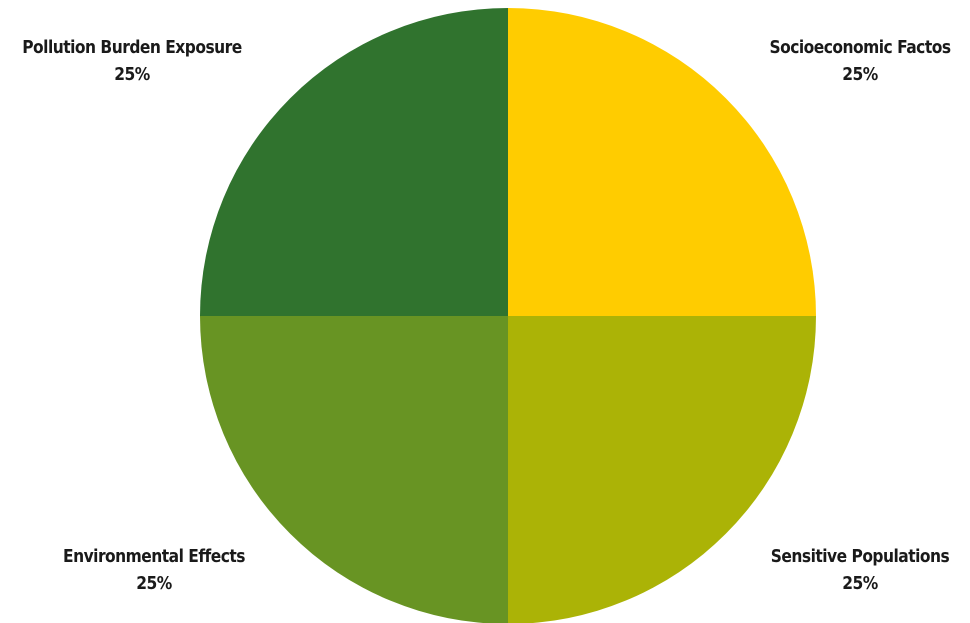 The image size is (970, 623). What do you see at coordinates (154, 570) in the screenshot?
I see `label-environmental-effects: Environmental Effects 25%` at bounding box center [154, 570].